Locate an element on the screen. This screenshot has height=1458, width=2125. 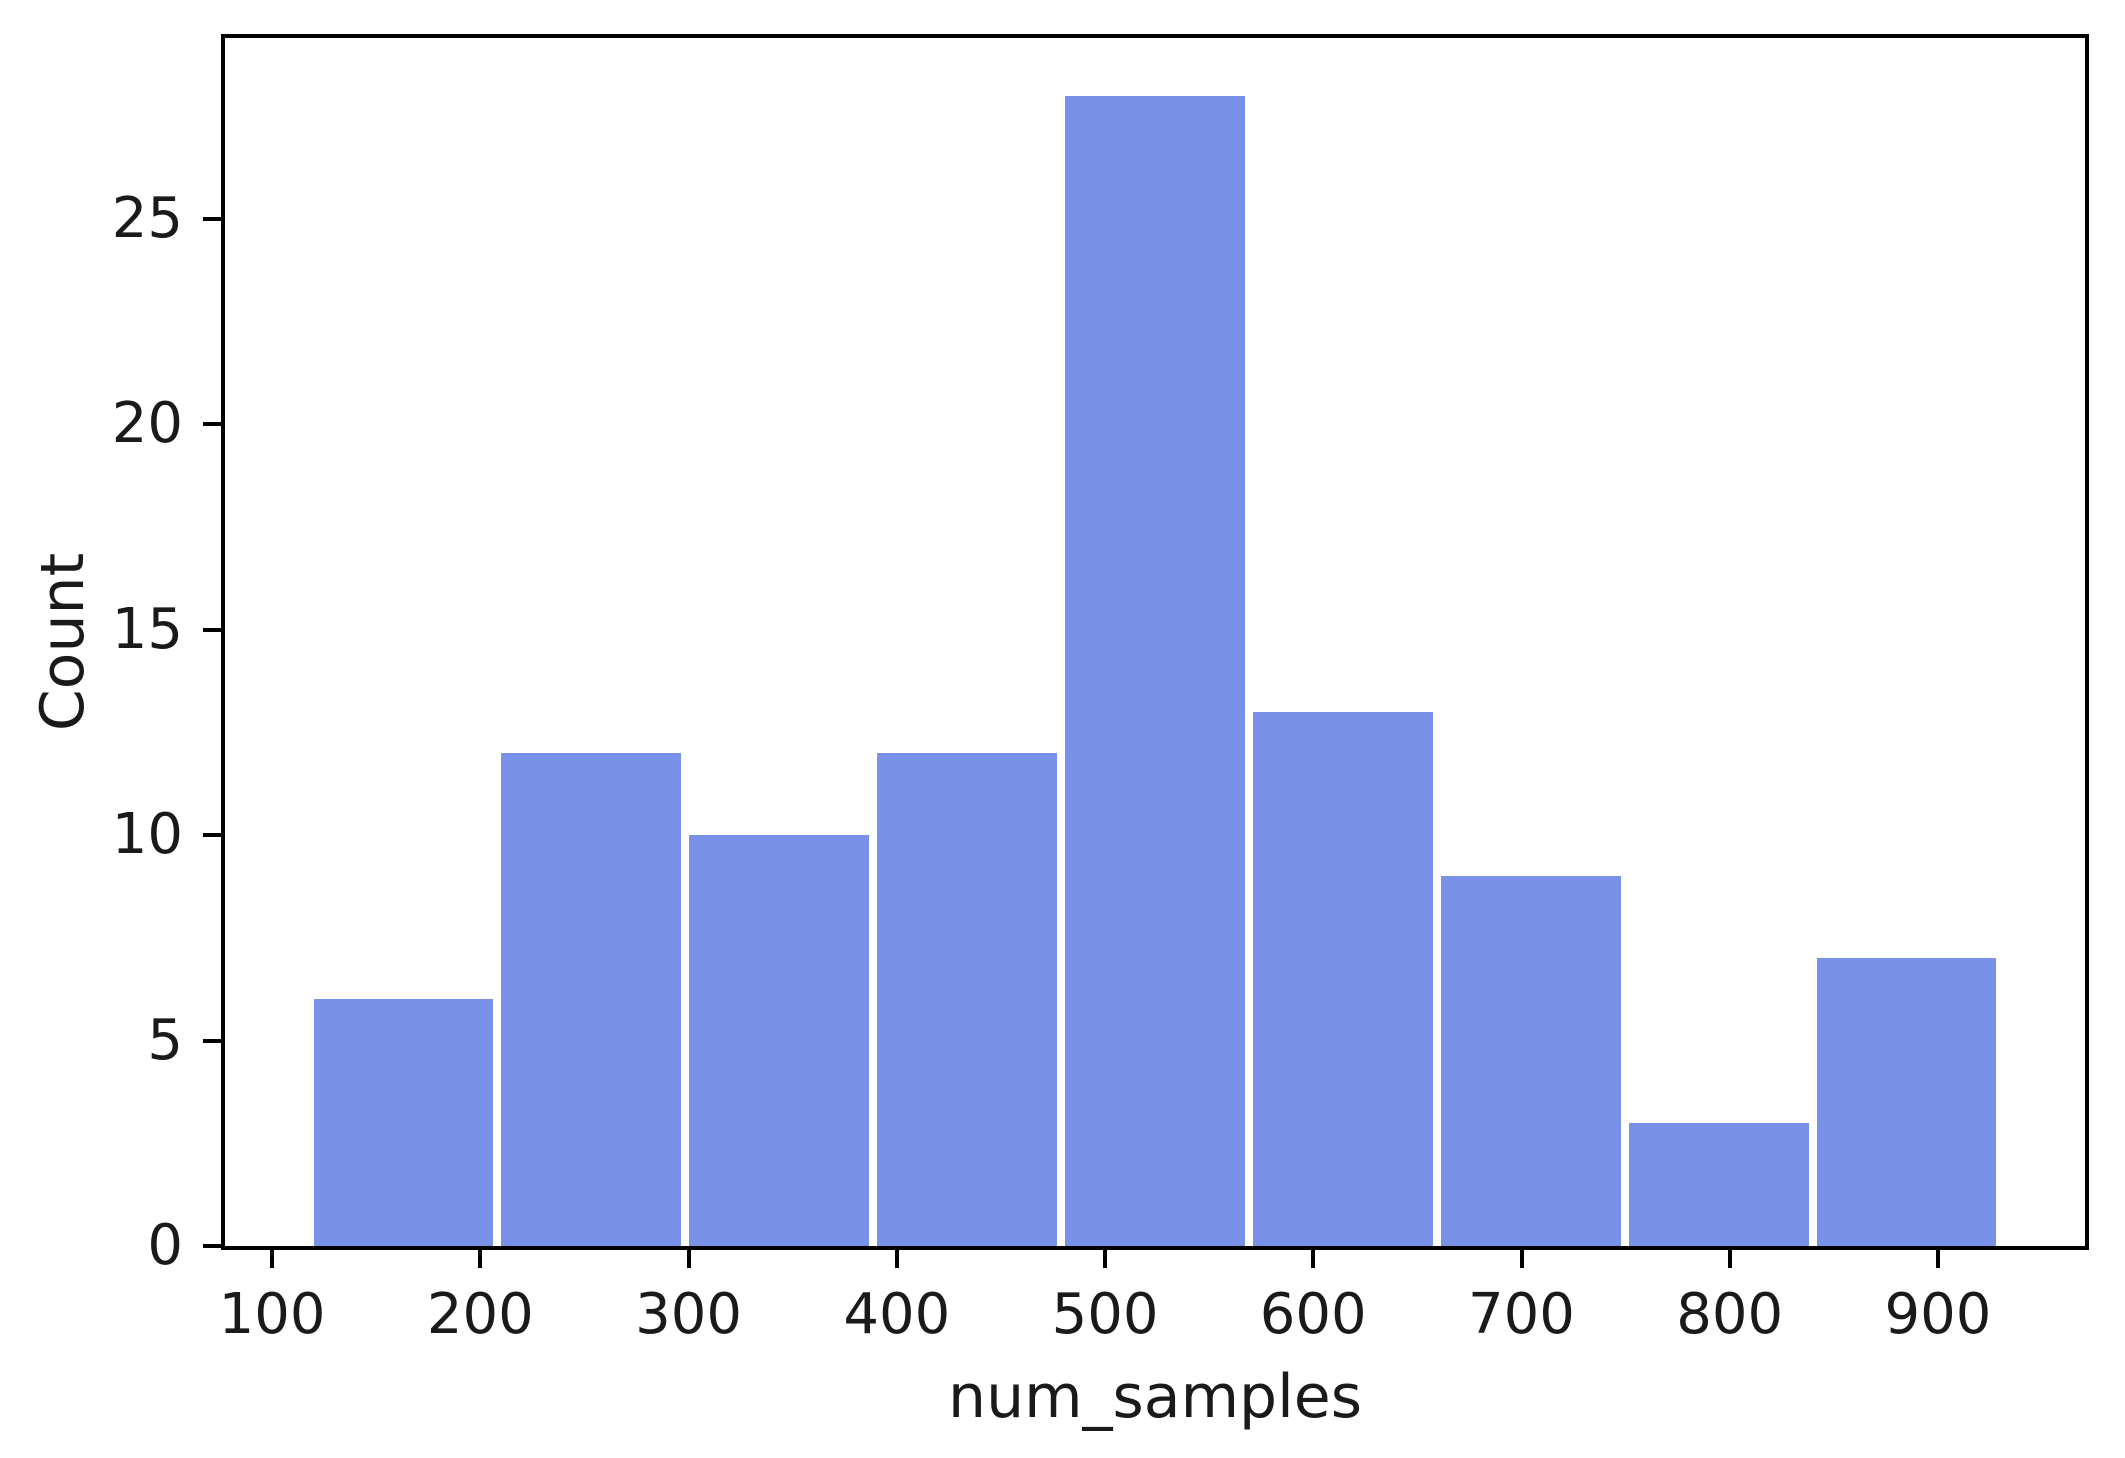
y-tick-label: 10 is located at coordinates (147, 835).